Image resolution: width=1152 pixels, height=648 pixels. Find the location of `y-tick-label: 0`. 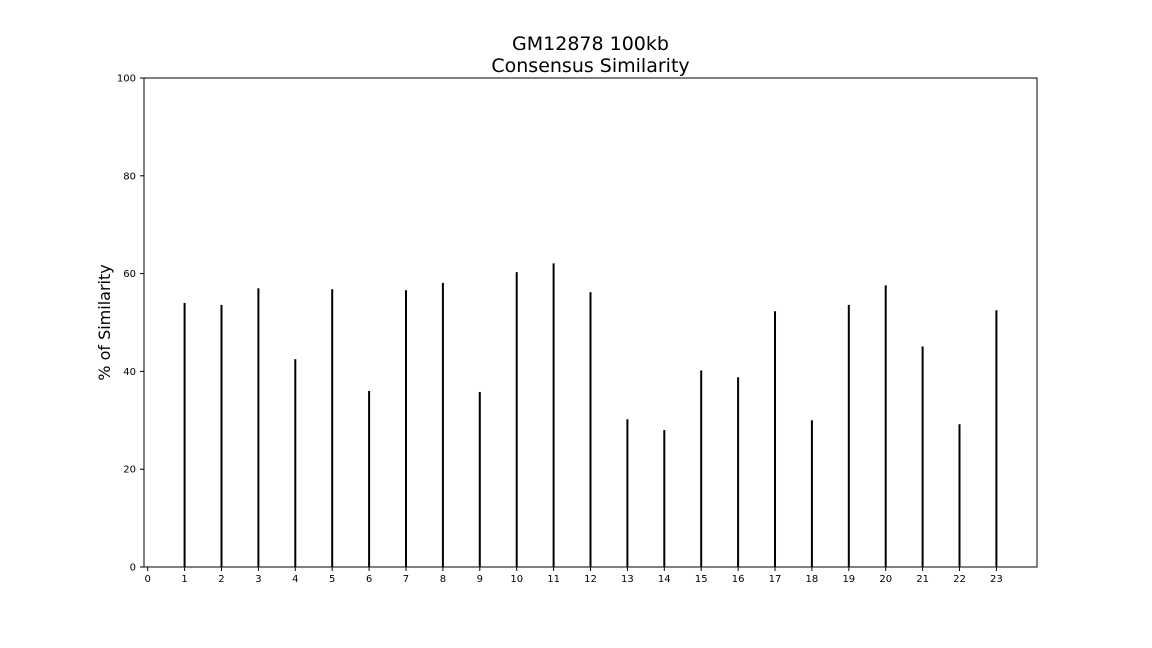

y-tick-label: 0 is located at coordinates (133, 568).